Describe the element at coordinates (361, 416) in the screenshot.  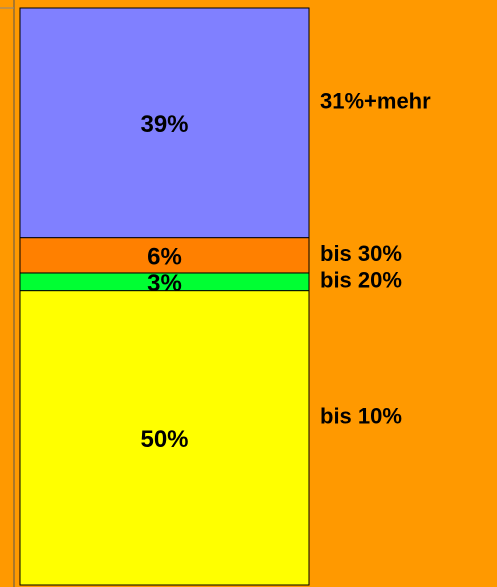
I see `legend-label: bis 10%` at that location.